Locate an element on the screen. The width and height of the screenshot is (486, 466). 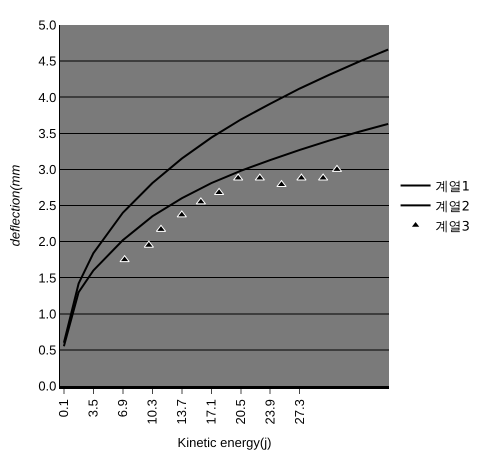
y-tick-label: 1.0 is located at coordinates (47, 314).